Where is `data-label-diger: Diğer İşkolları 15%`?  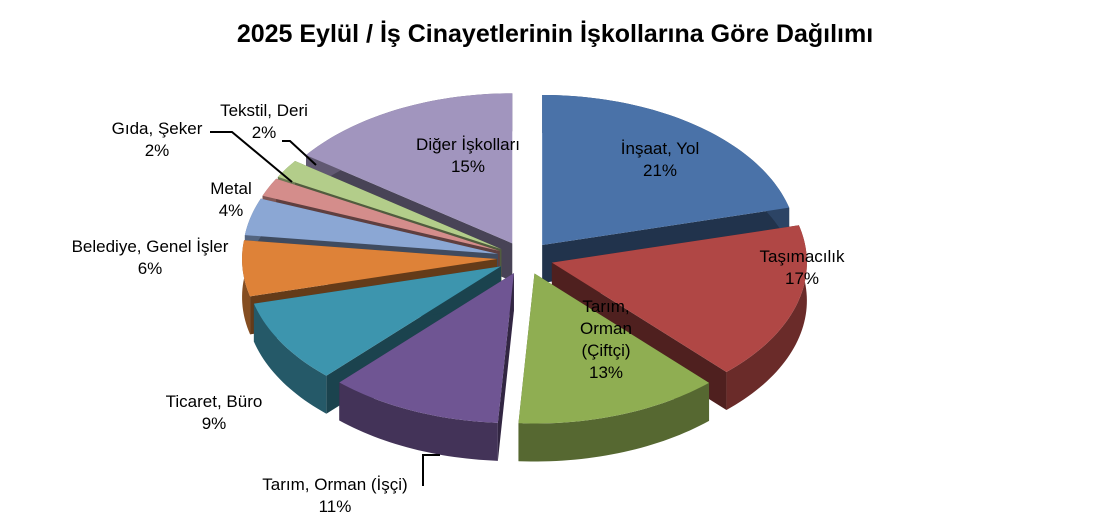 data-label-diger: Diğer İşkolları 15% is located at coordinates (468, 155).